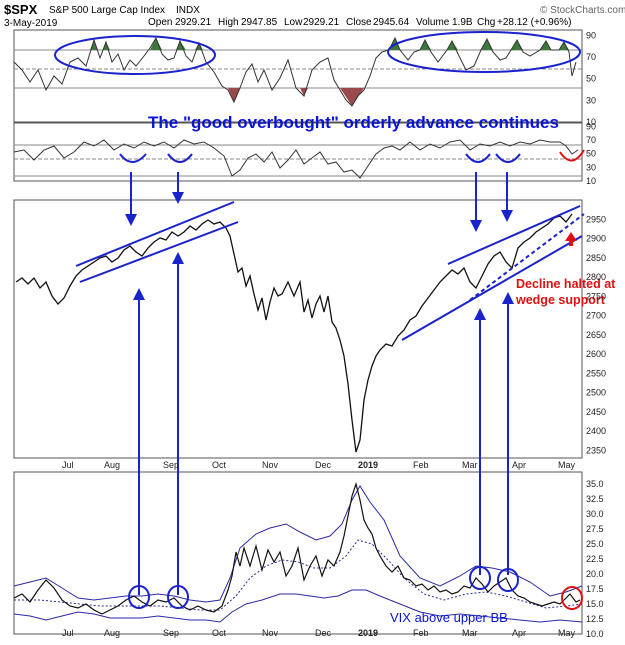  I want to click on vix-xtick-label: Jul, so click(68, 633).